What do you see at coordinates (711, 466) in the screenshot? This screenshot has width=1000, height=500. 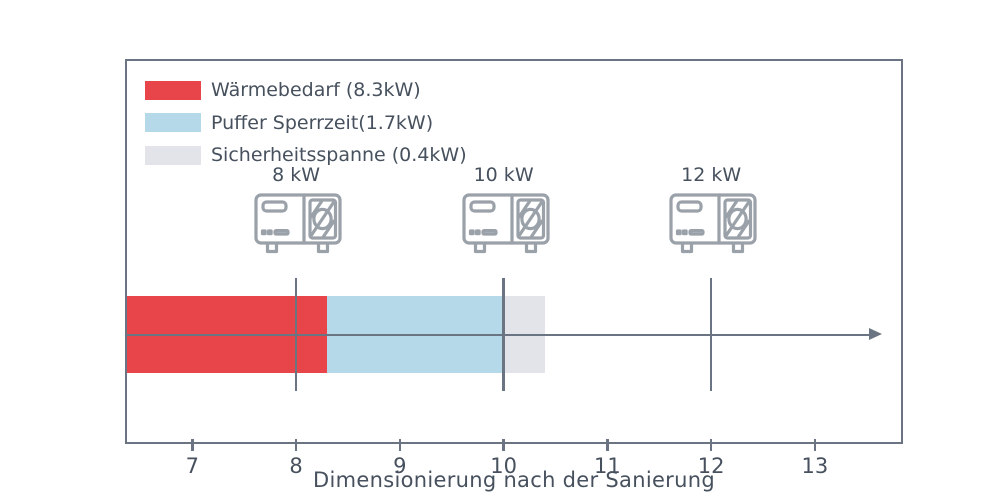 I see `x-tick-label: 12` at bounding box center [711, 466].